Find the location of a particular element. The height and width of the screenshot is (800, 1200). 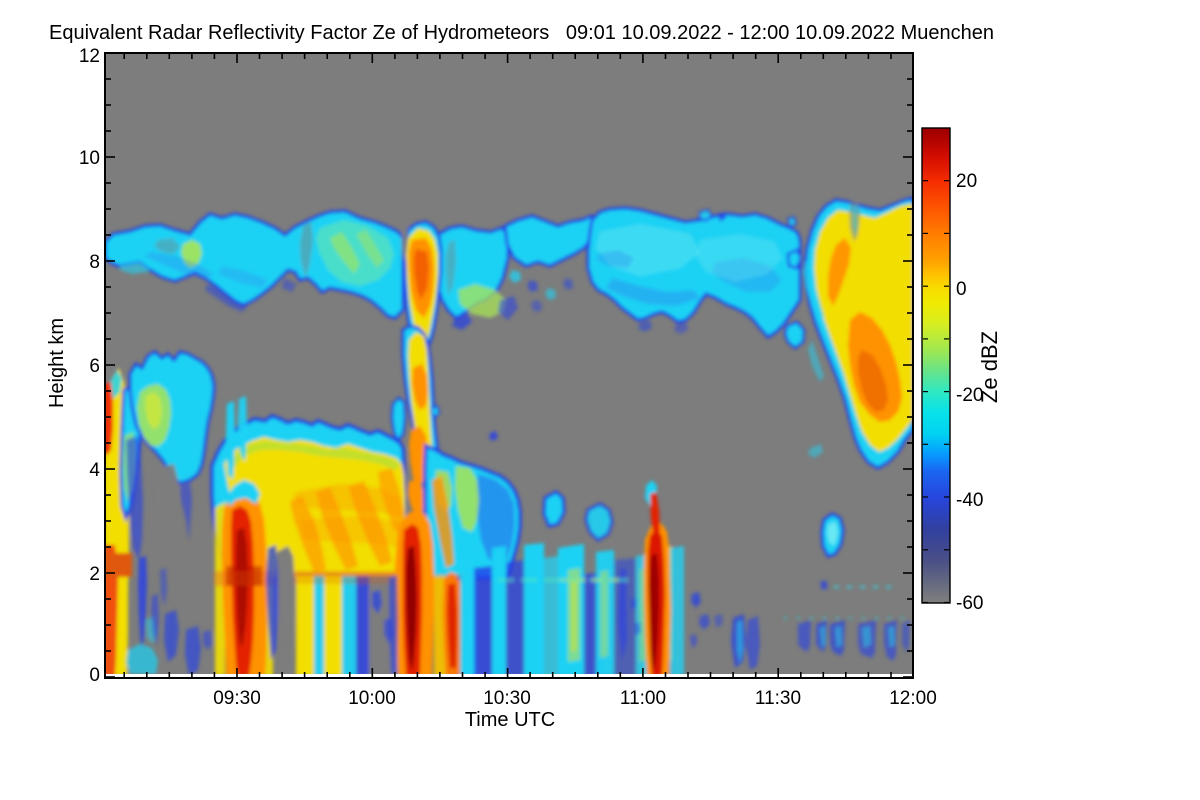

svg-text: -60 is located at coordinates (969, 603).